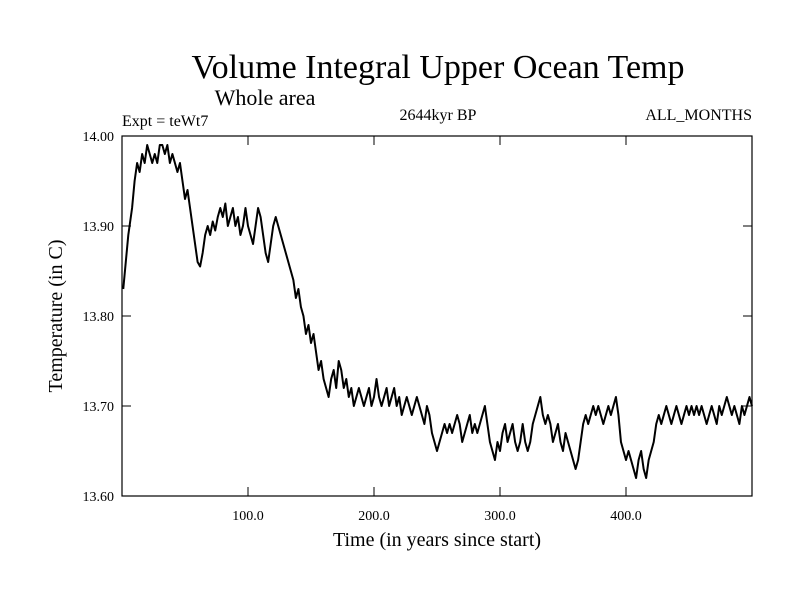 The width and height of the screenshot is (800, 600). I want to click on experiment-label: Expt = teWt7, so click(165, 121).